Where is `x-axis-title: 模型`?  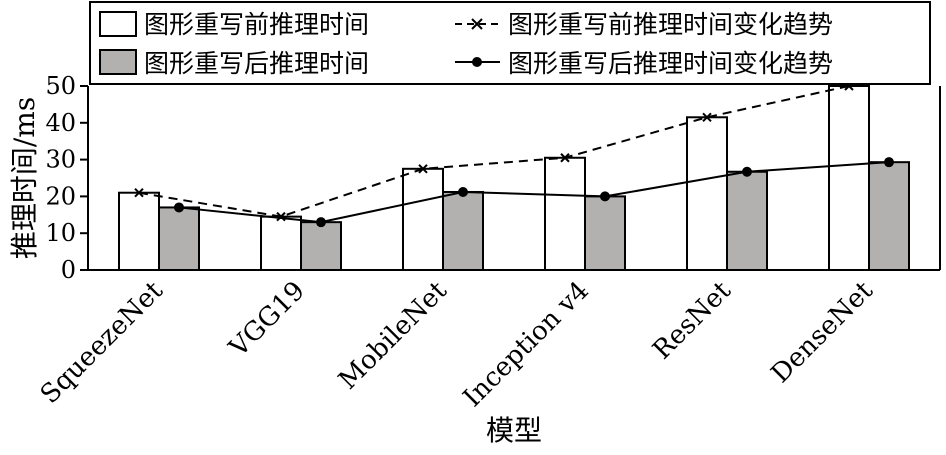 x-axis-title: 模型 is located at coordinates (514, 430).